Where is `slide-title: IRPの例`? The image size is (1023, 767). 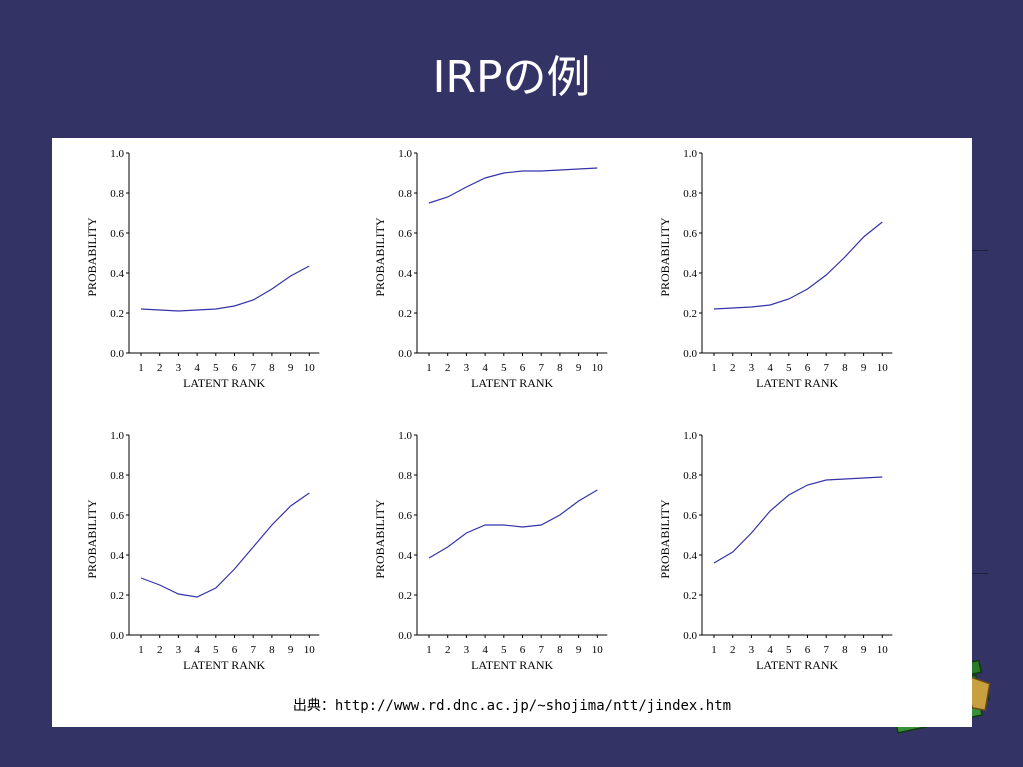 slide-title: IRPの例 is located at coordinates (511, 77).